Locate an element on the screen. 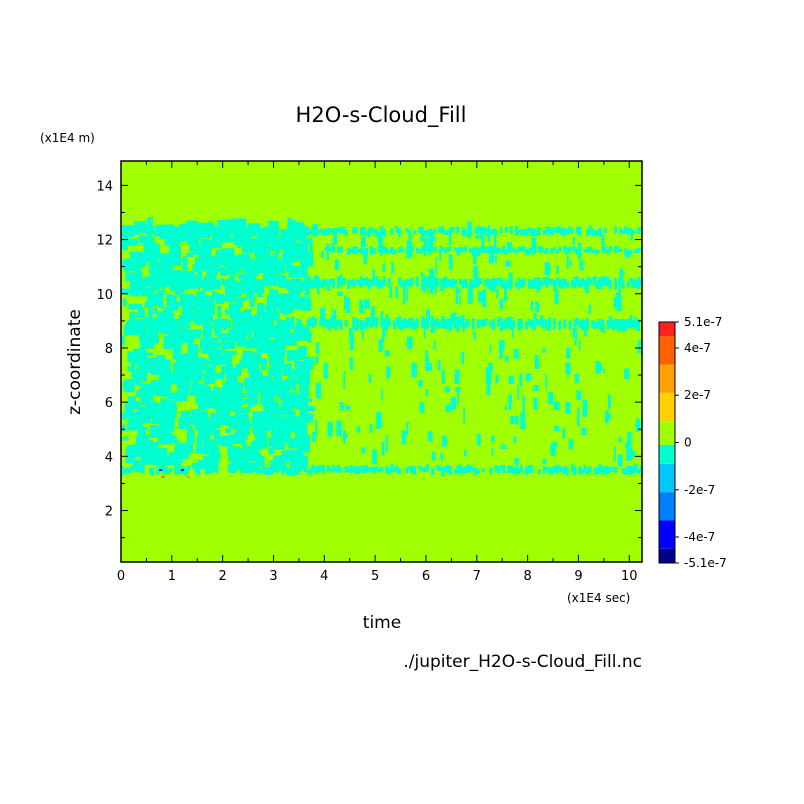  x-tick-label: 4 is located at coordinates (324, 576).